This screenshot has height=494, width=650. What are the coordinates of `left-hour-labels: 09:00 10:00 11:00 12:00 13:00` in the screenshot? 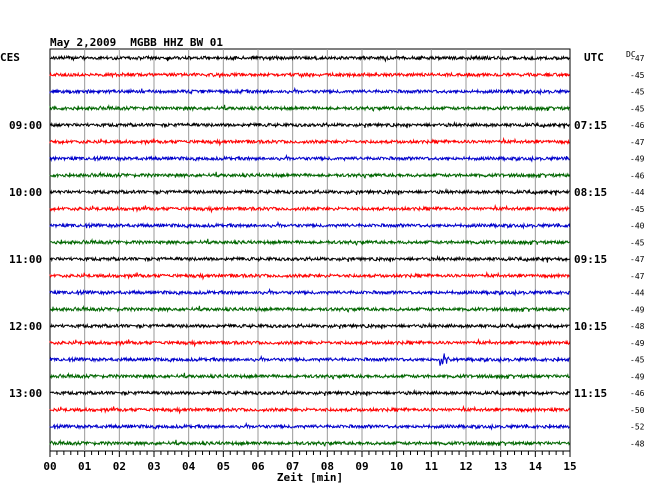 It's located at (25, 259).